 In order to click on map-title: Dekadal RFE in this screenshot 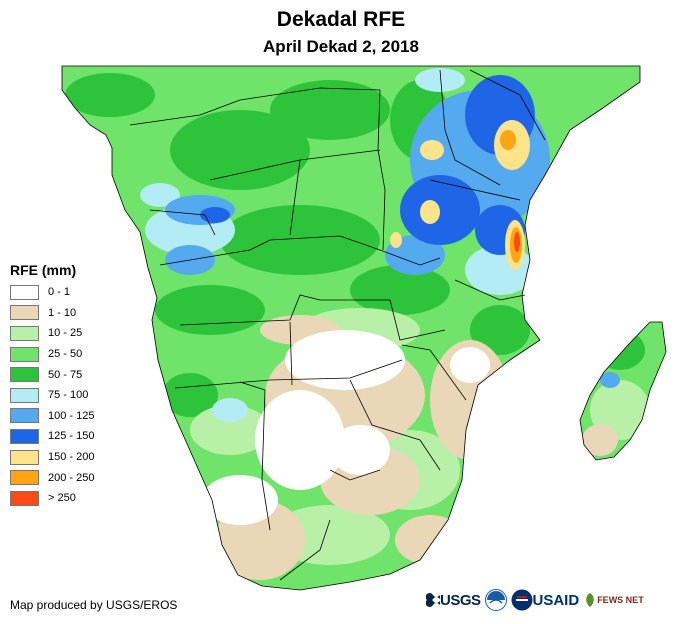, I will do `click(341, 19)`.